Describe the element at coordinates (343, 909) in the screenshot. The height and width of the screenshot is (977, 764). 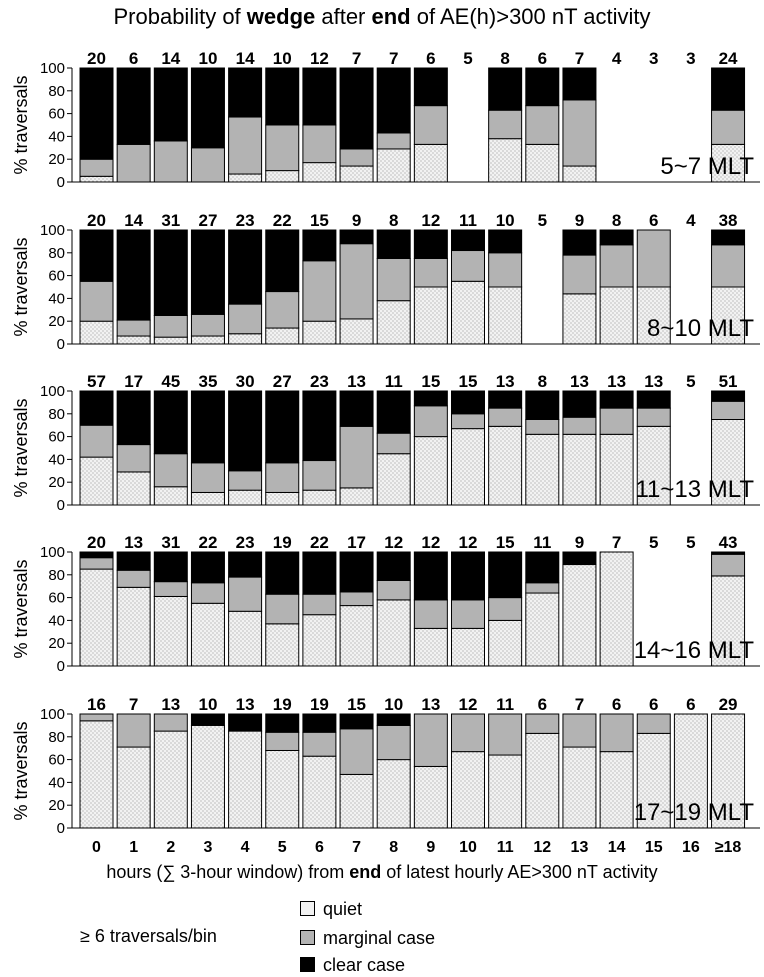
I see `legend-label-quiet: quiet` at that location.